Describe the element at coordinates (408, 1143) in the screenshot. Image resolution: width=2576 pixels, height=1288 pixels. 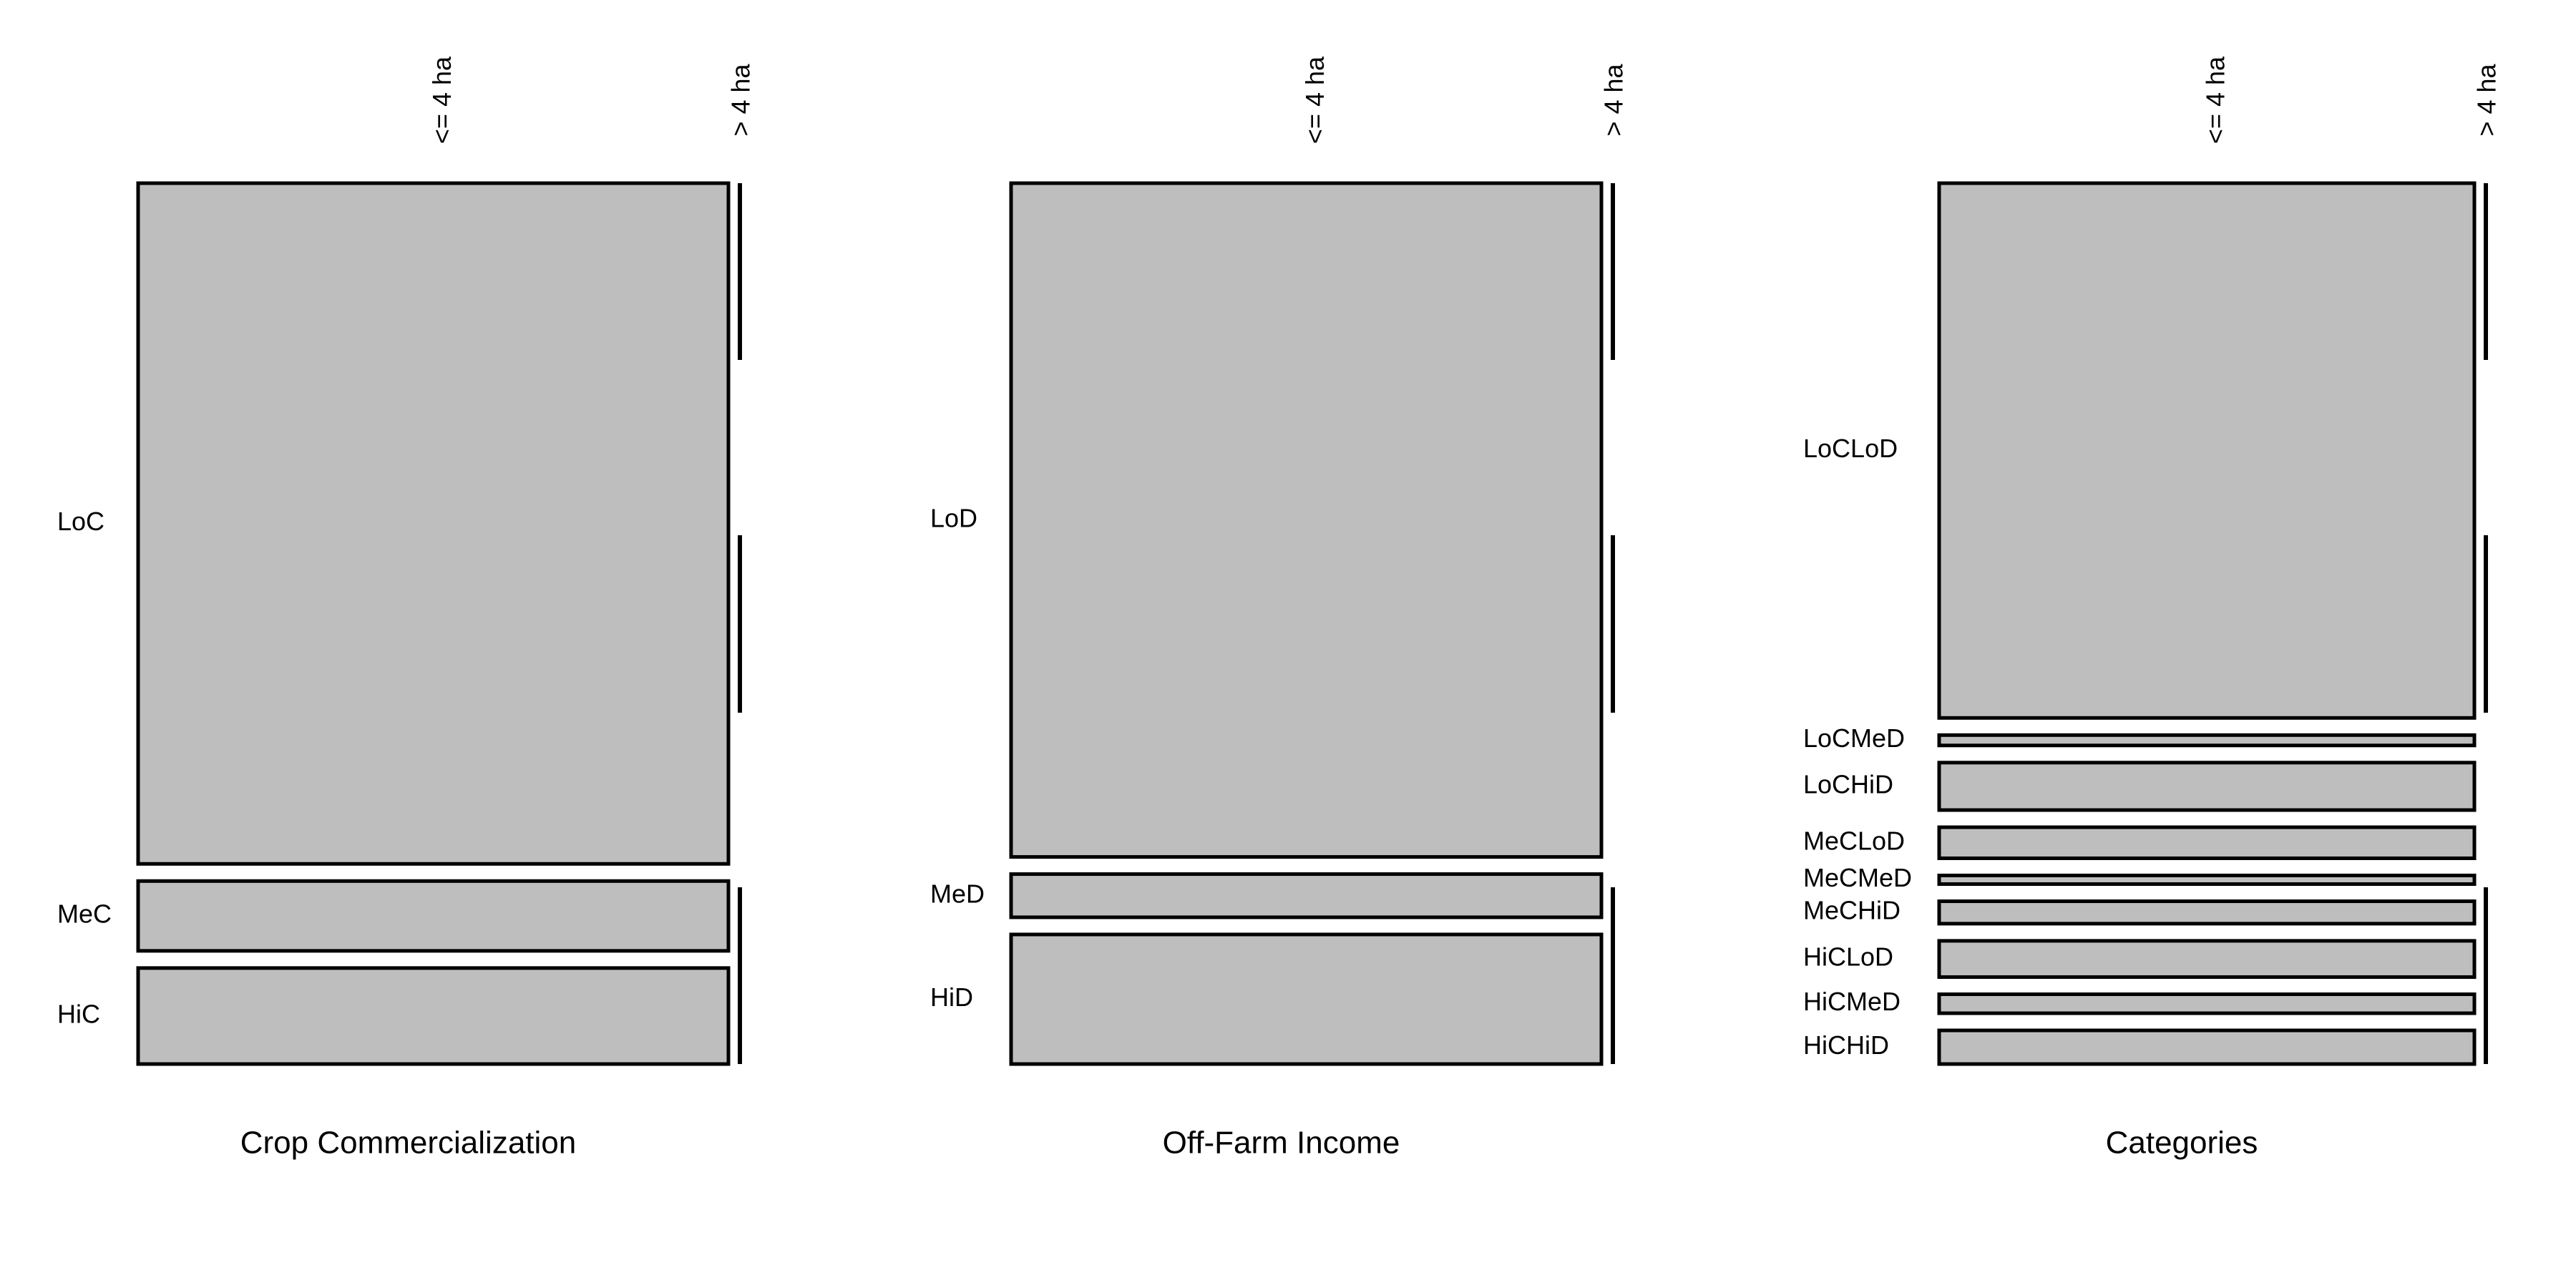
I see `panel-title: Crop Commercialization` at that location.